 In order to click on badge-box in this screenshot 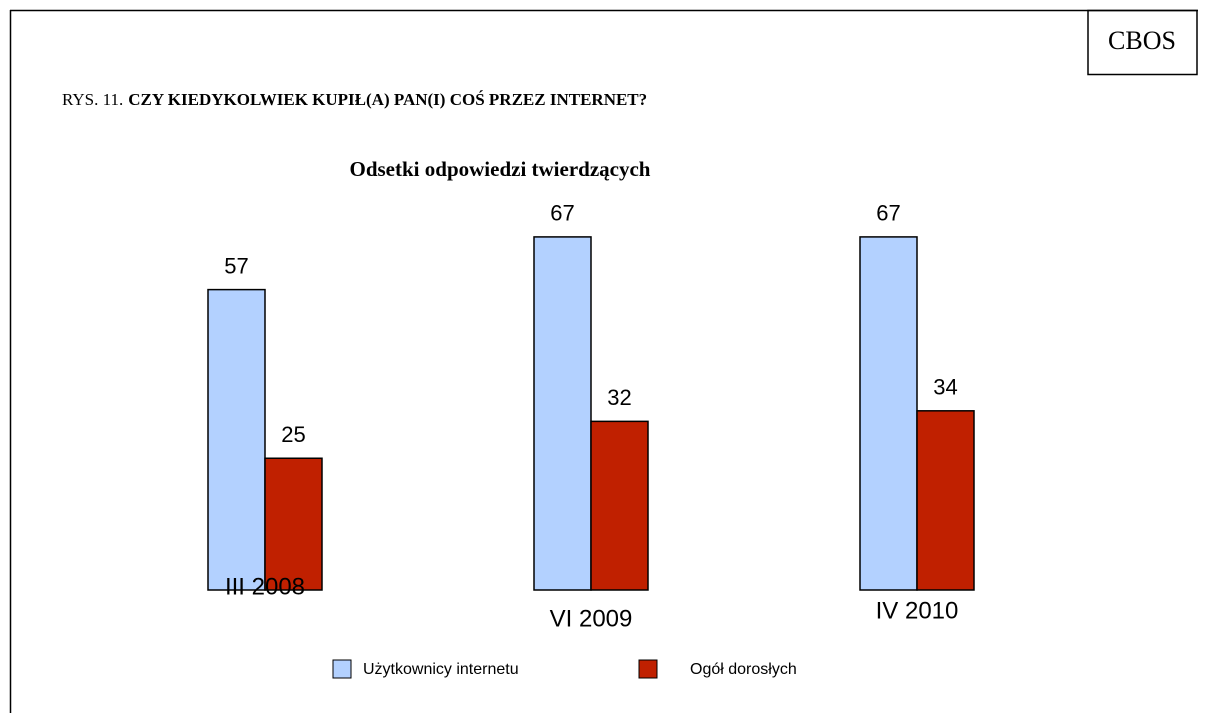, I will do `click(1142, 42)`.